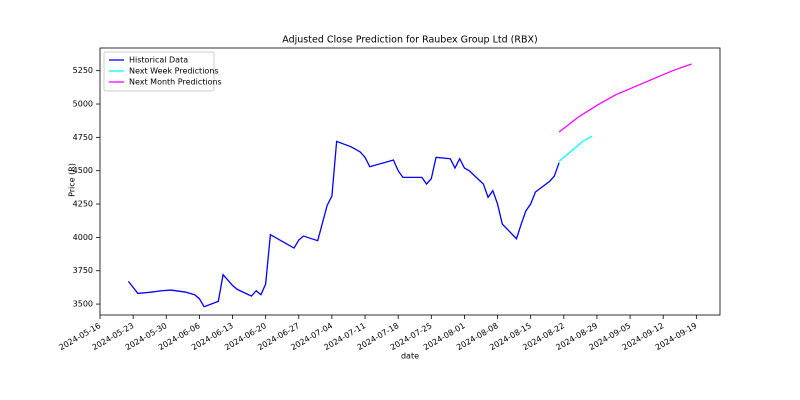  Describe the element at coordinates (72, 180) in the screenshot. I see `y-axis-label: Price (R)` at that location.